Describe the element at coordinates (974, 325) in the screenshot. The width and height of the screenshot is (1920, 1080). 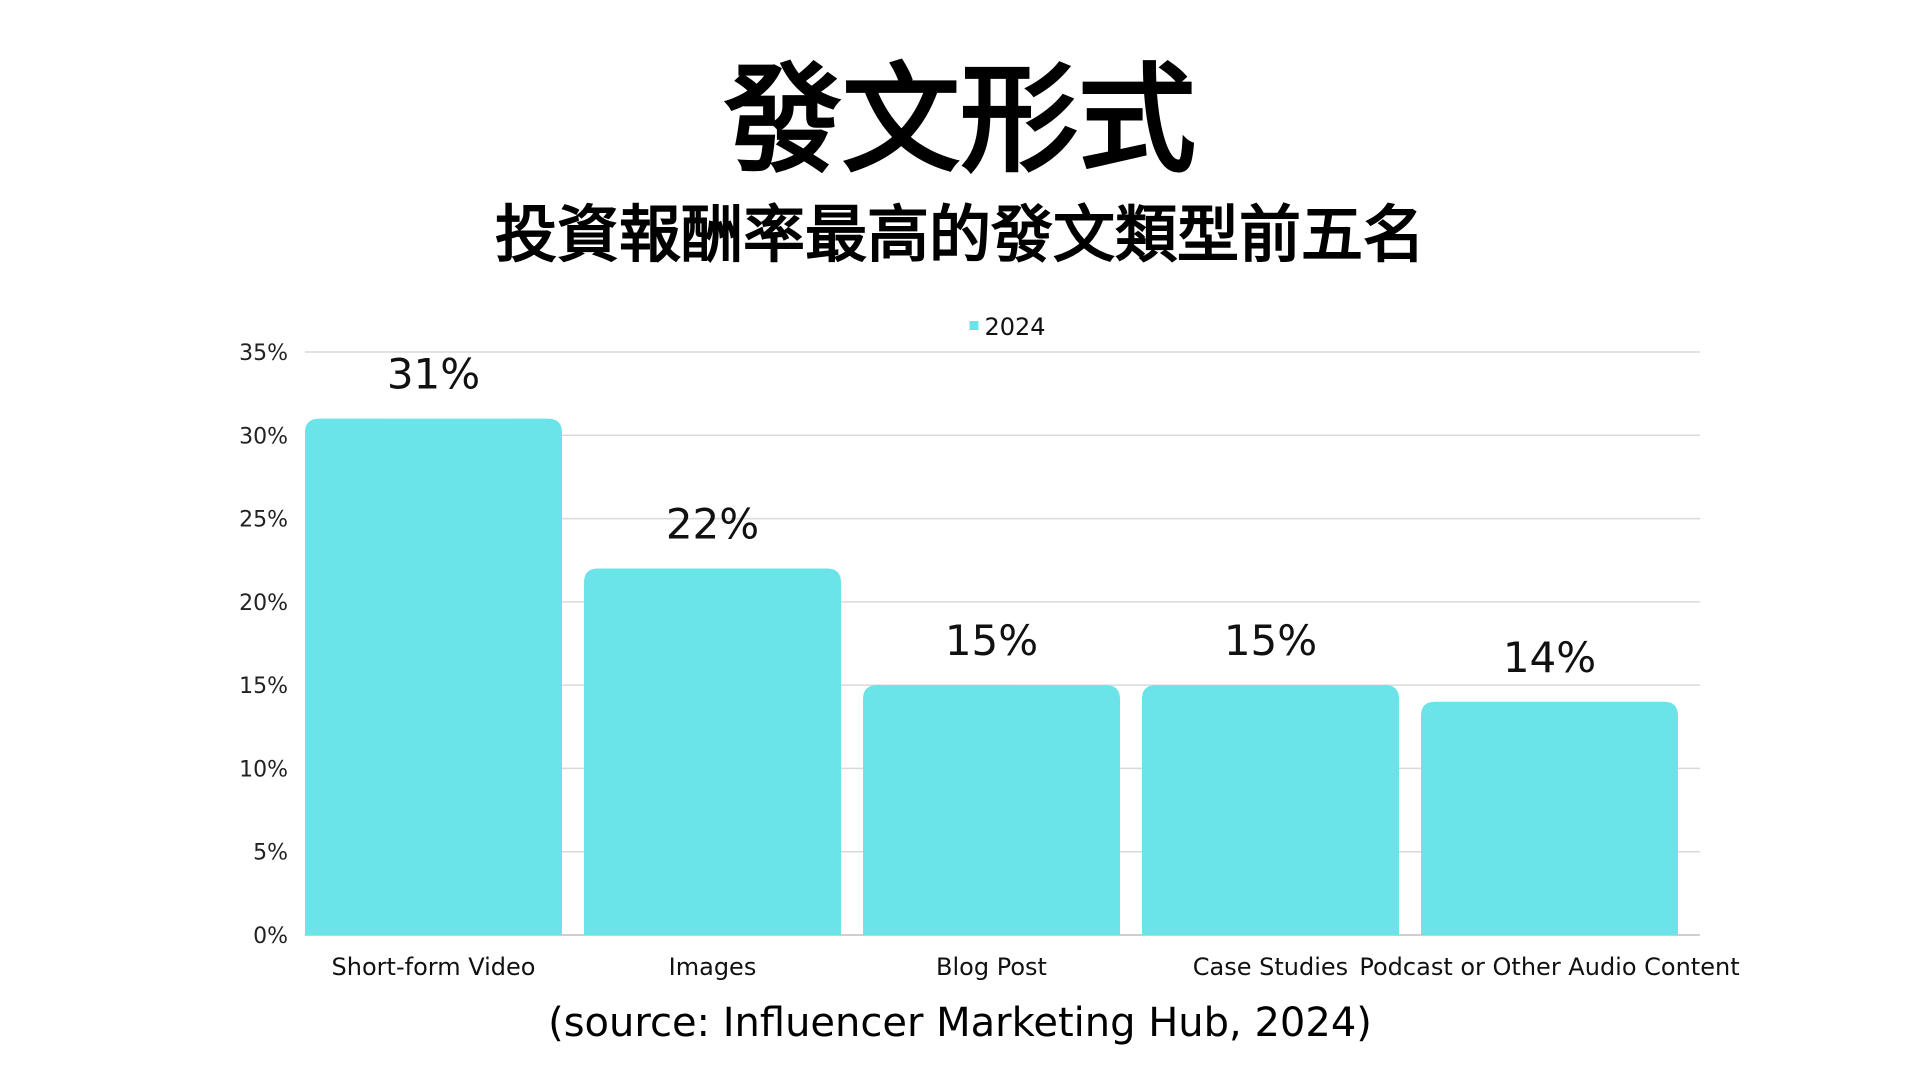
I see `legend-swatch` at that location.